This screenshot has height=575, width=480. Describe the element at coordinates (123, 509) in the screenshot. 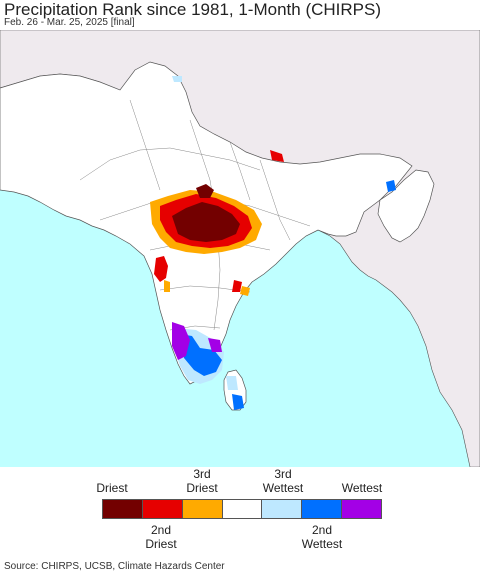

I see `legend-swatch-driest` at that location.